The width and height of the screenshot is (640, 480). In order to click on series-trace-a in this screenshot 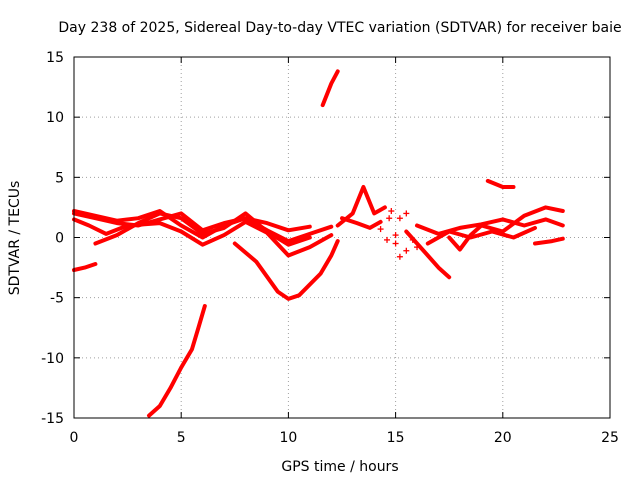, I will do `click(203, 227)`.